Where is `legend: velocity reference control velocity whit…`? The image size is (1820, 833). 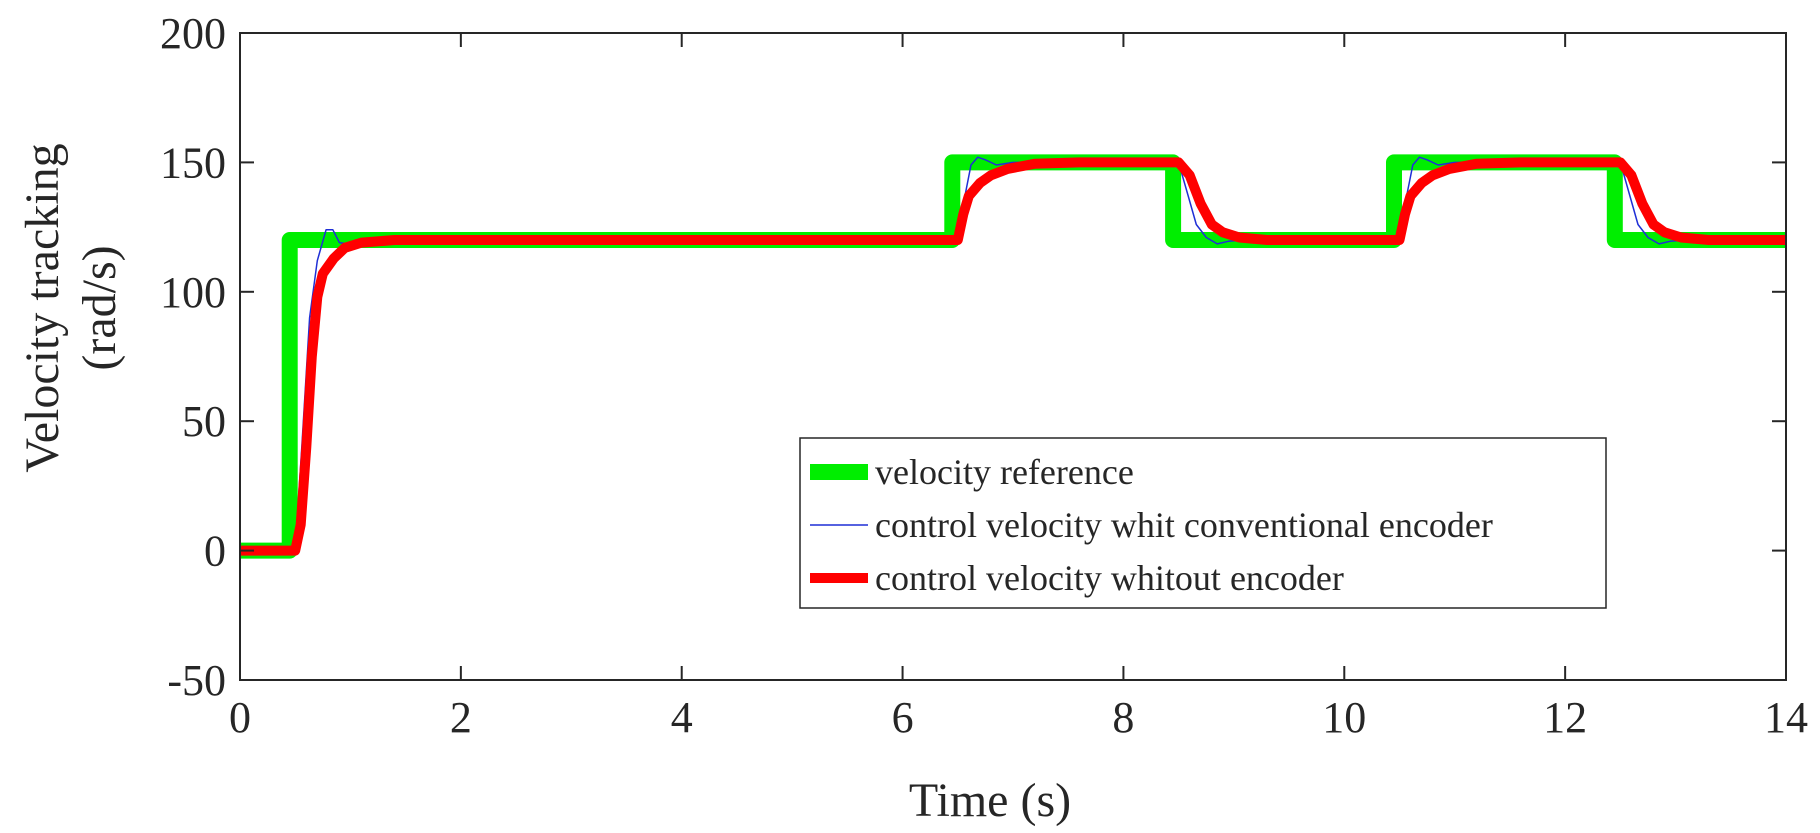 legend: velocity reference control velocity whit… is located at coordinates (1203, 523).